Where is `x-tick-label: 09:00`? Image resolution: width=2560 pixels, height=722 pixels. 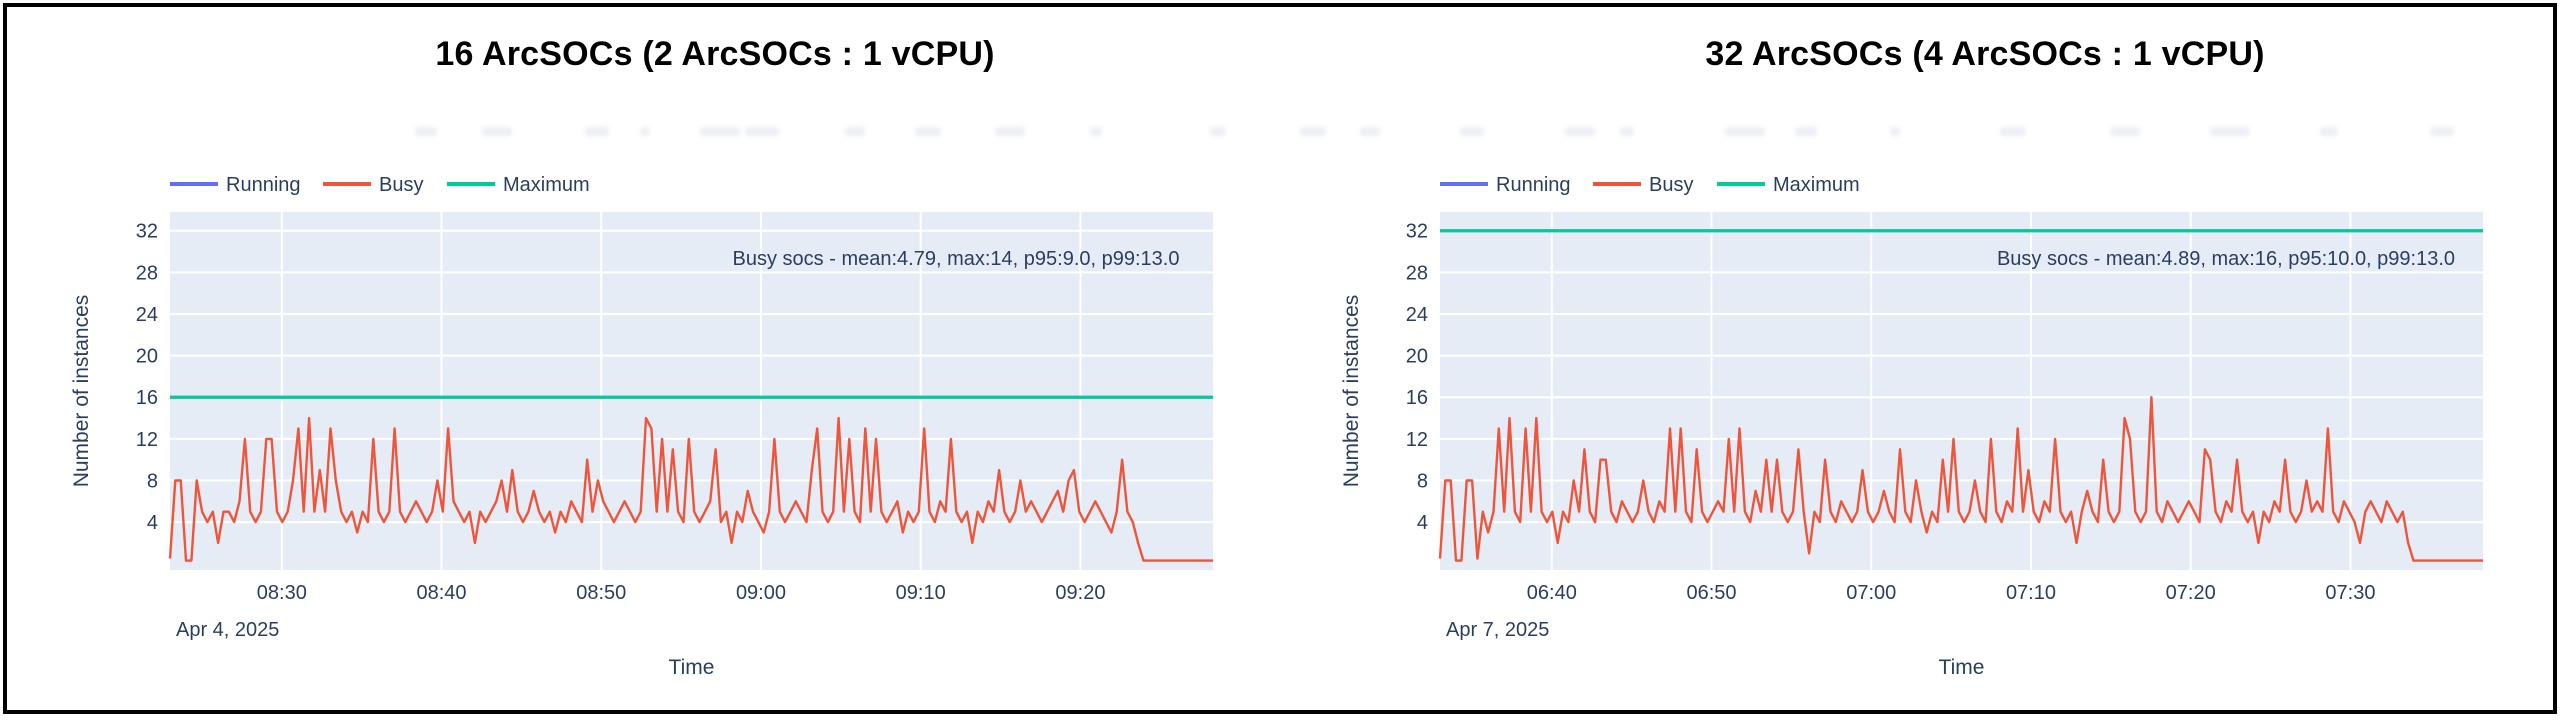
x-tick-label: 09:00 is located at coordinates (761, 593).